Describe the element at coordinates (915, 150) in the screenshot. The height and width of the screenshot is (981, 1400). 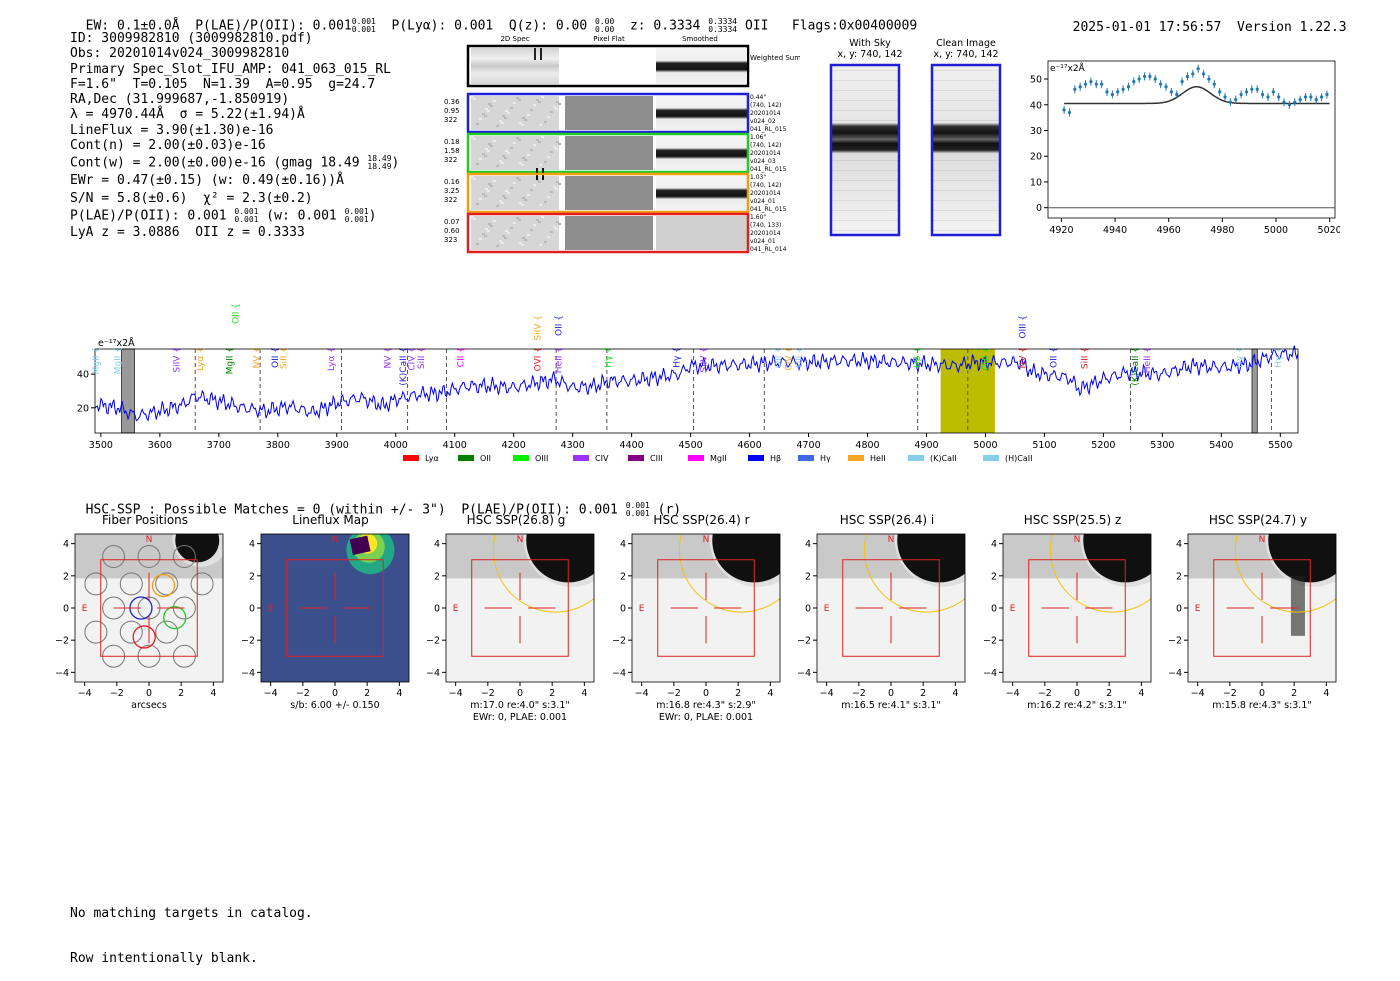
I see `sky-images` at that location.